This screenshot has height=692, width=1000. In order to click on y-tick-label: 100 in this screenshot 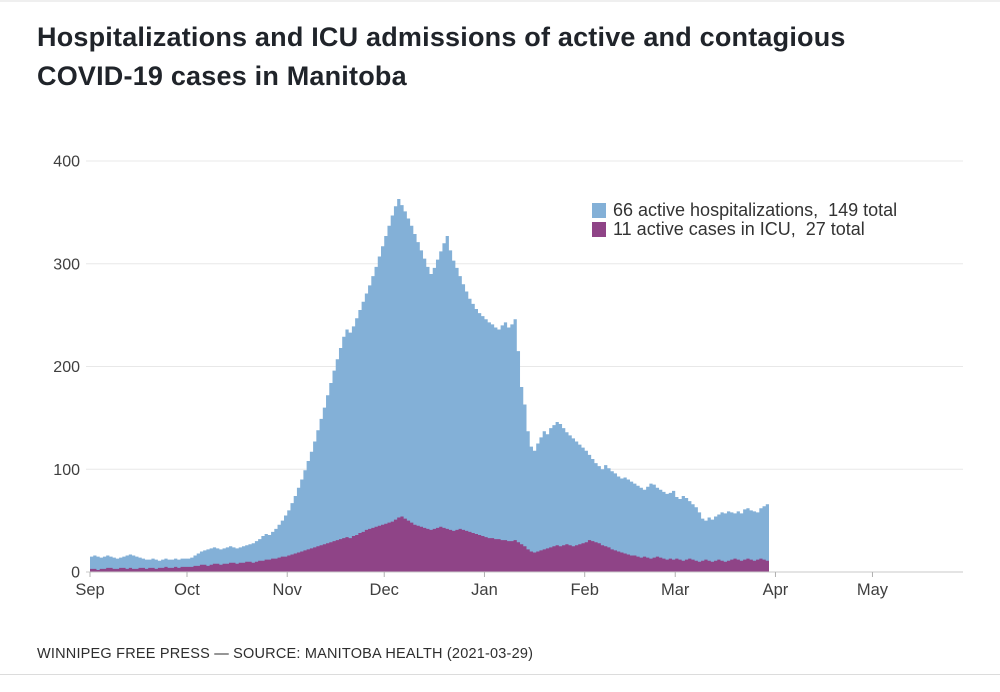, I will do `click(66, 470)`.